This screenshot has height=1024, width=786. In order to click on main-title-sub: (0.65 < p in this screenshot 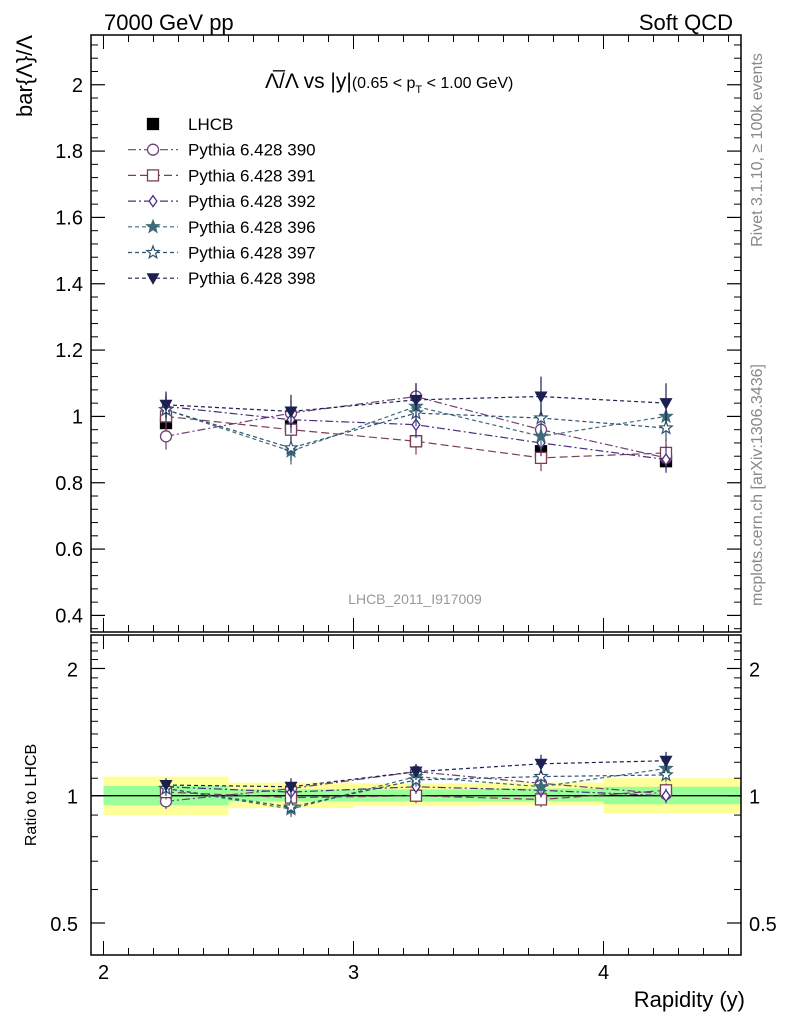, I will do `click(384, 83)`.